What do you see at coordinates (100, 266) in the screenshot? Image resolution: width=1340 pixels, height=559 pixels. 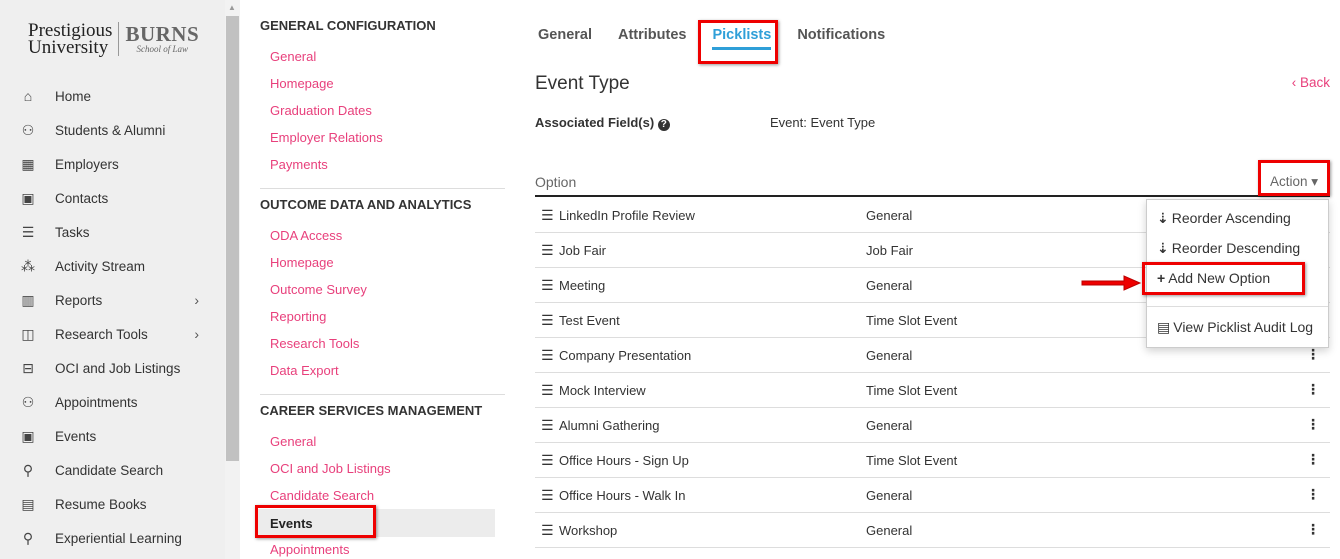 I see `sidebar-item-label: Activity Stream` at bounding box center [100, 266].